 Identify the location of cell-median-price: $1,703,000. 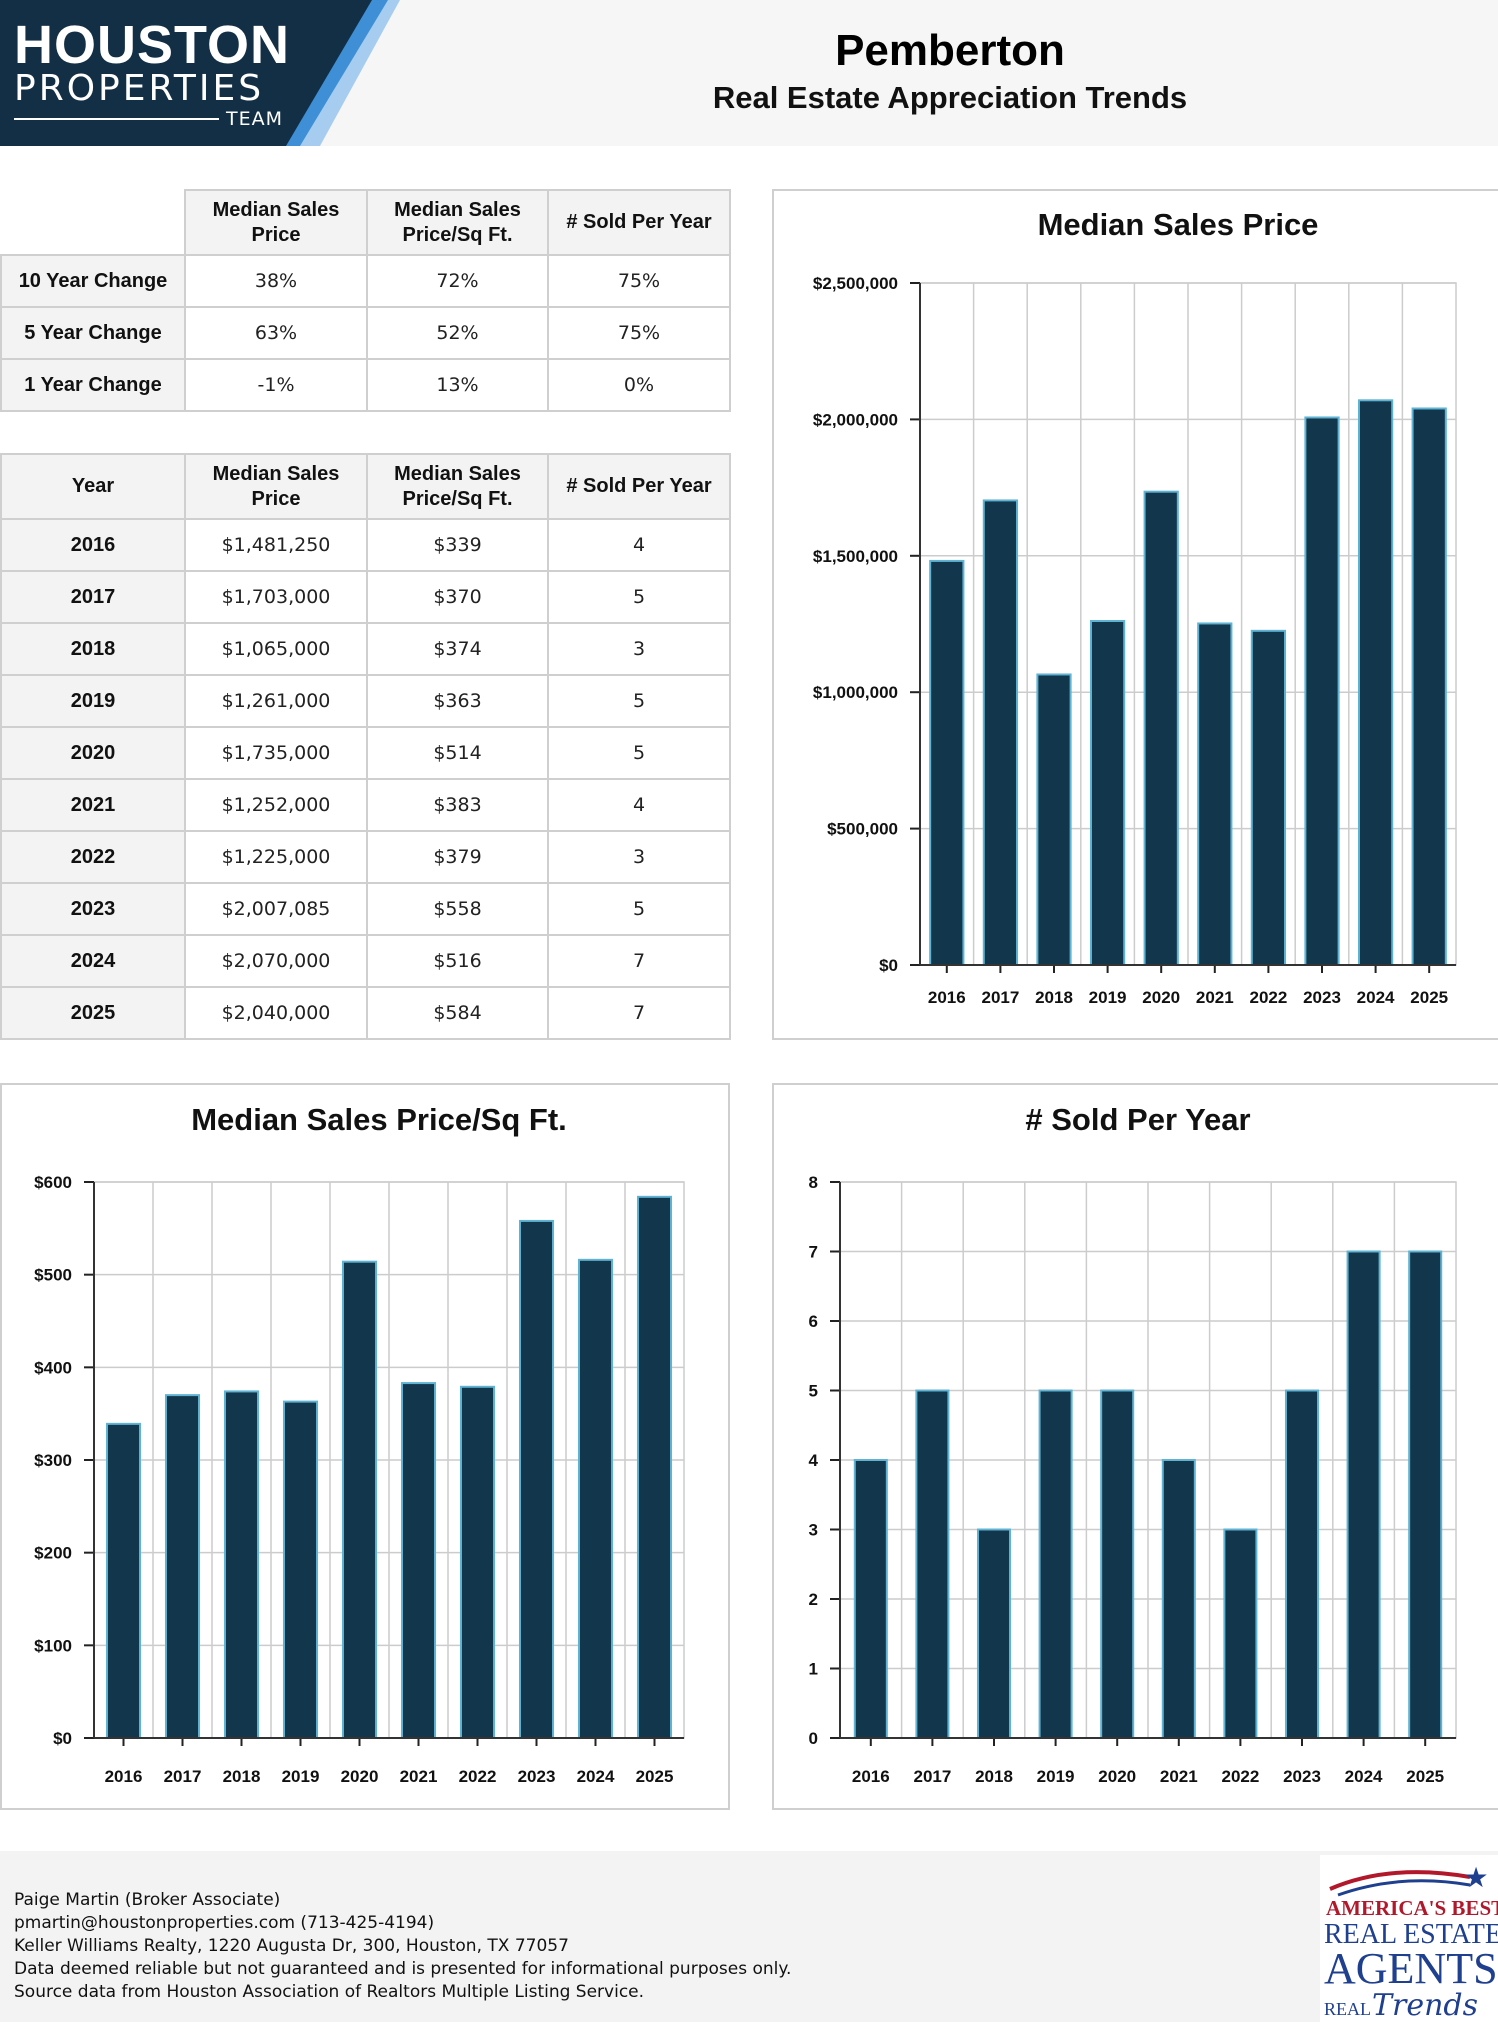
(276, 597).